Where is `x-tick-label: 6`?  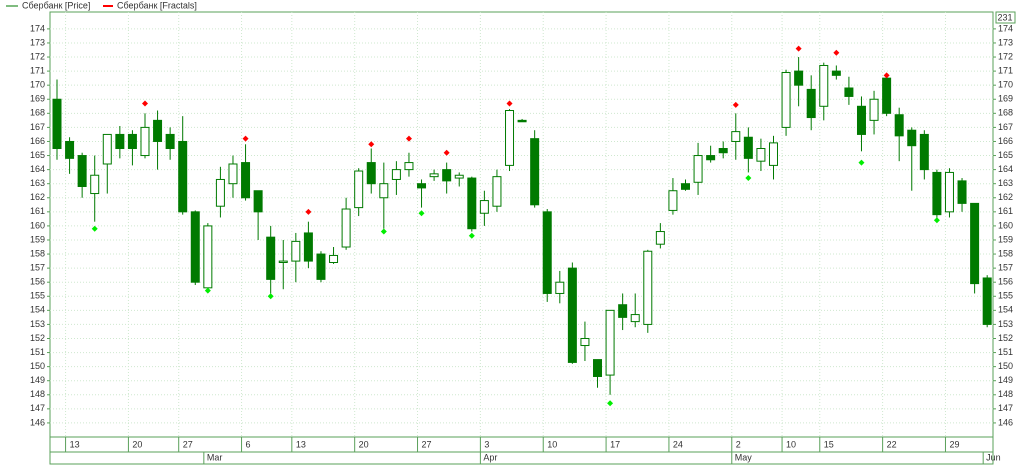 x-tick-label: 6 is located at coordinates (248, 444).